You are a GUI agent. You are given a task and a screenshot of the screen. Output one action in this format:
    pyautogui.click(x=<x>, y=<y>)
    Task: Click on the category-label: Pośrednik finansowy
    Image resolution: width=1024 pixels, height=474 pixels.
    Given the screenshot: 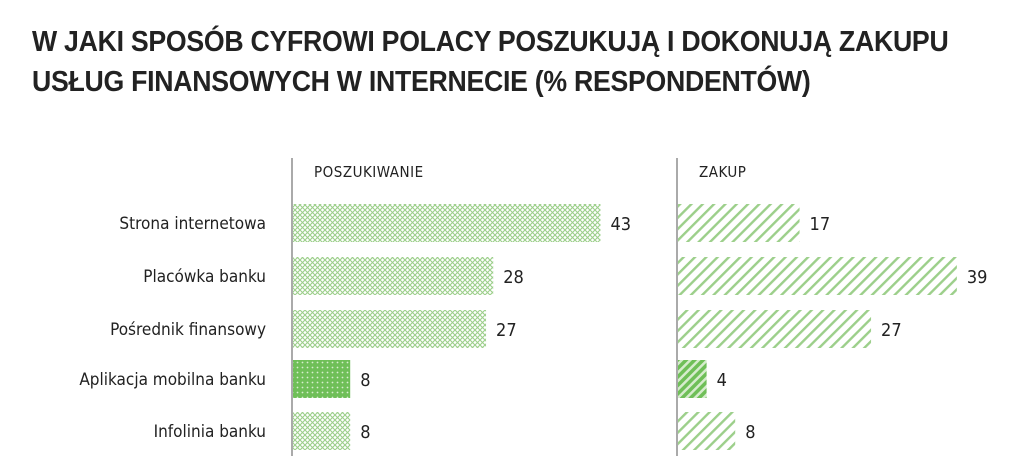 What is the action you would take?
    pyautogui.click(x=188, y=330)
    